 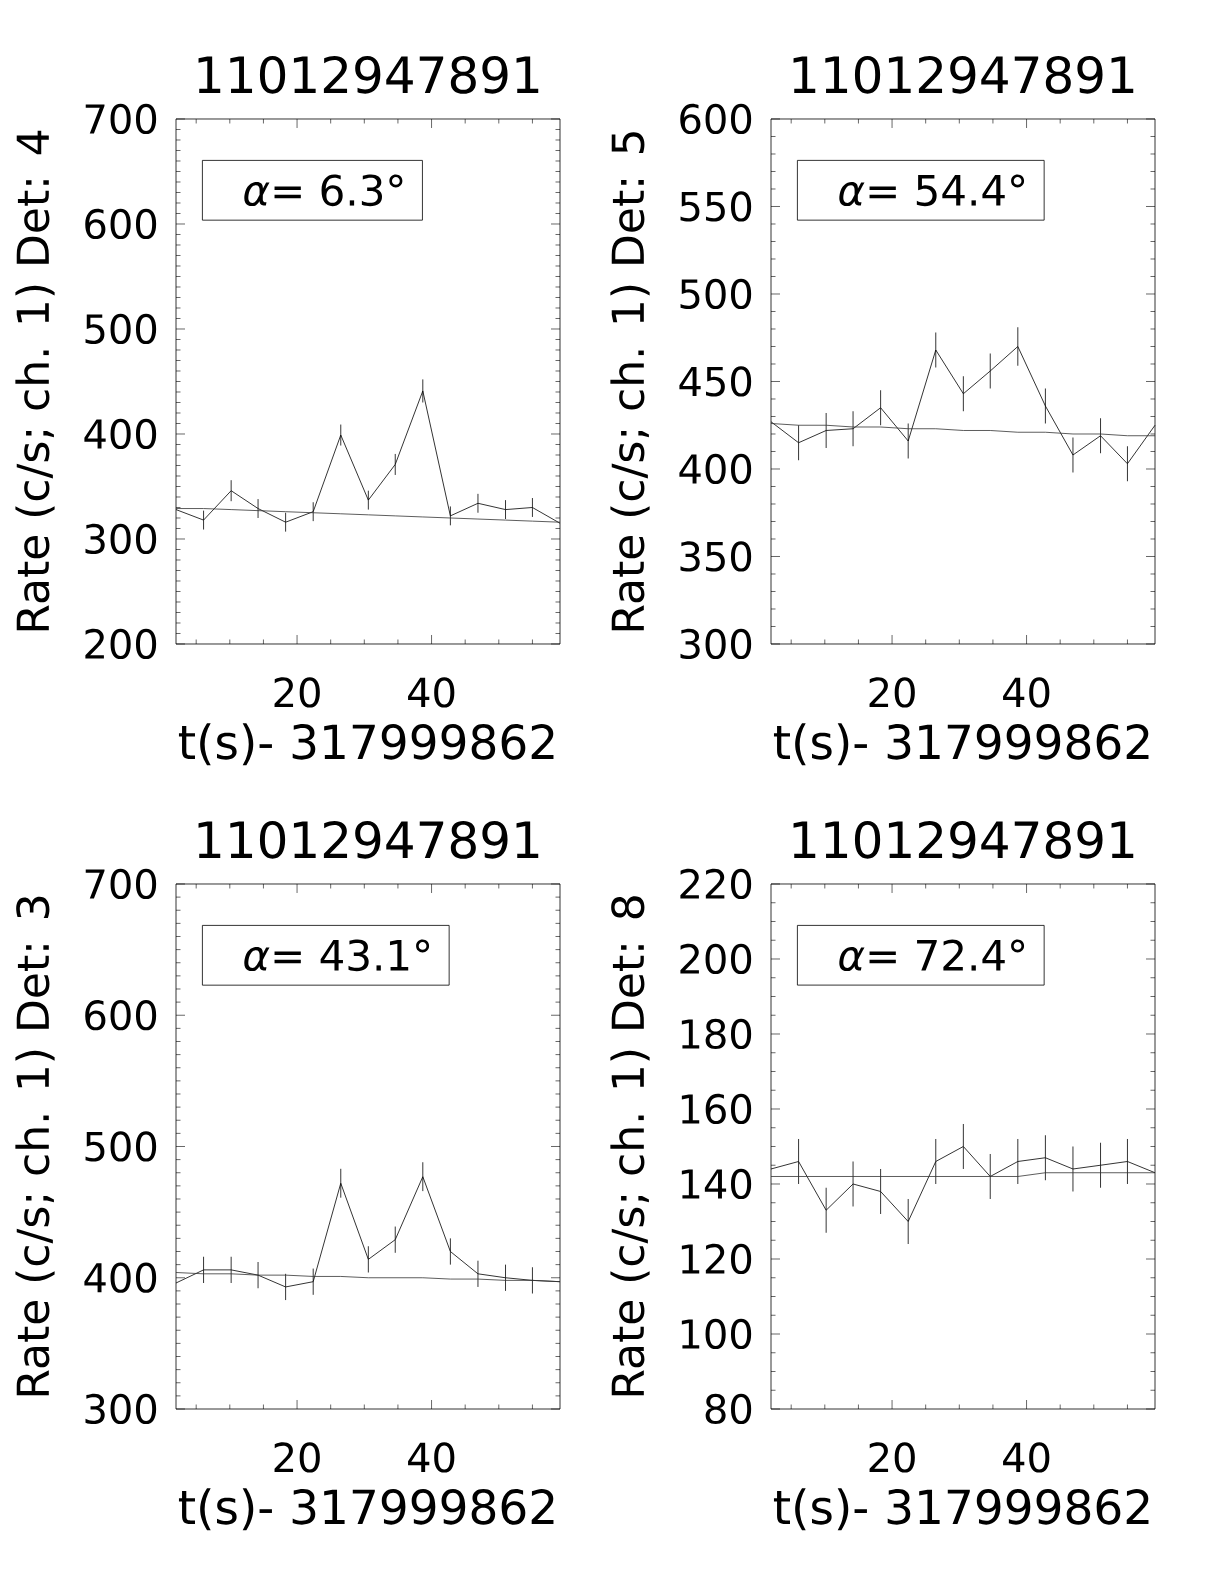 What do you see at coordinates (716, 1259) in the screenshot?
I see `y-tick-label: 120` at bounding box center [716, 1259].